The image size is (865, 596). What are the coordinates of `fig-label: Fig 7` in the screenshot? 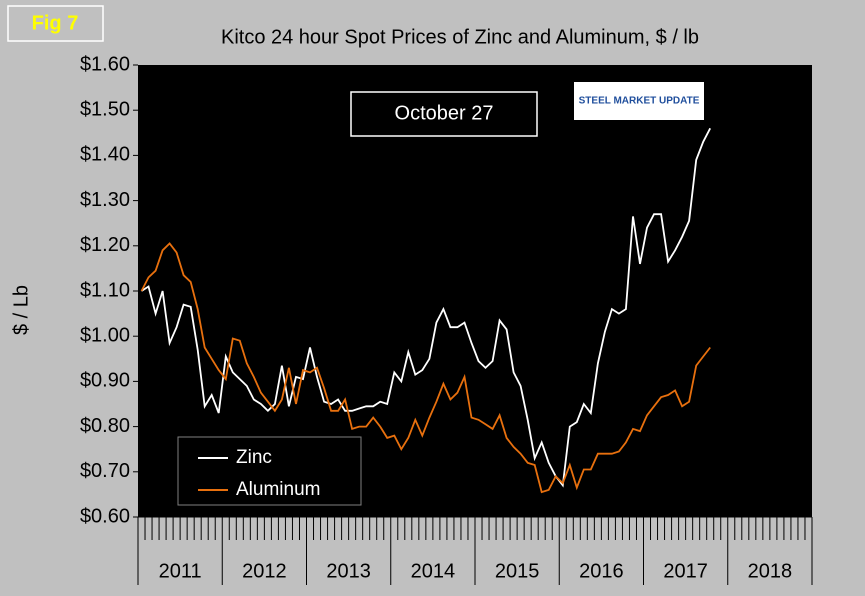 It's located at (55, 23).